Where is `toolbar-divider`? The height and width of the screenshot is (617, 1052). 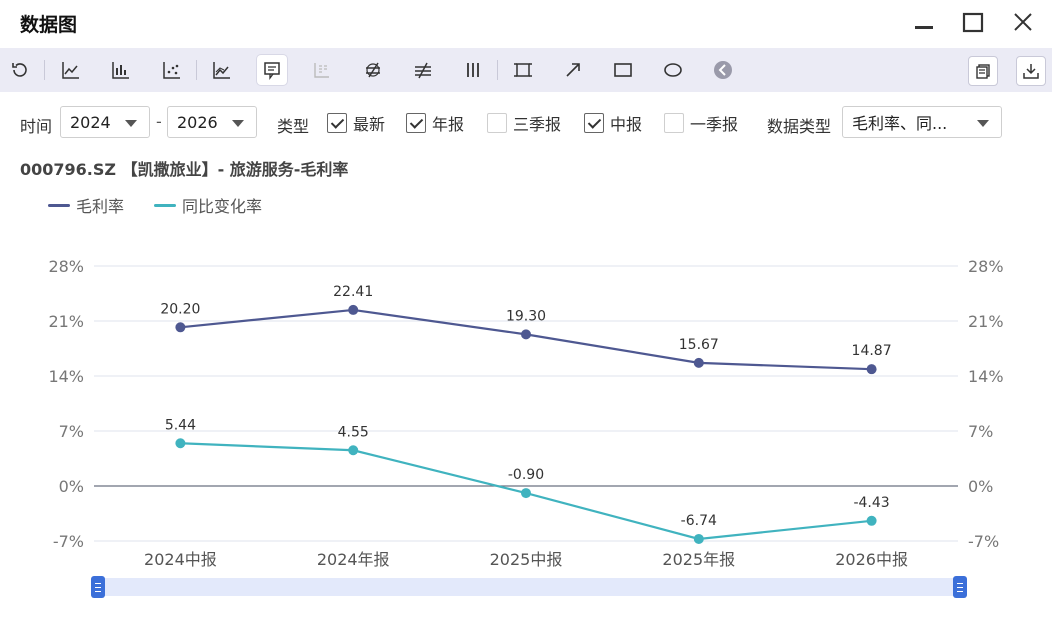 toolbar-divider is located at coordinates (497, 70).